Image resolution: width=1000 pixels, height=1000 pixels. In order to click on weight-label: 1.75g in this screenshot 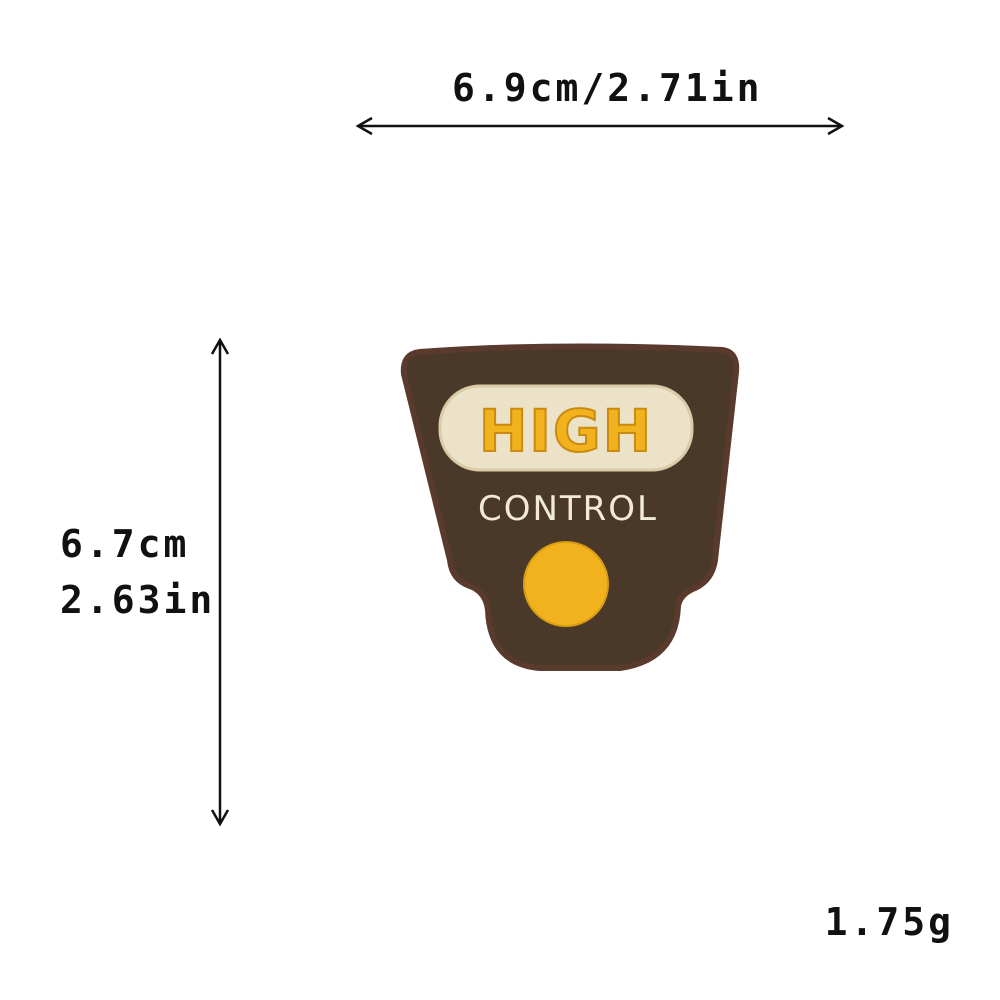, I will do `click(889, 922)`.